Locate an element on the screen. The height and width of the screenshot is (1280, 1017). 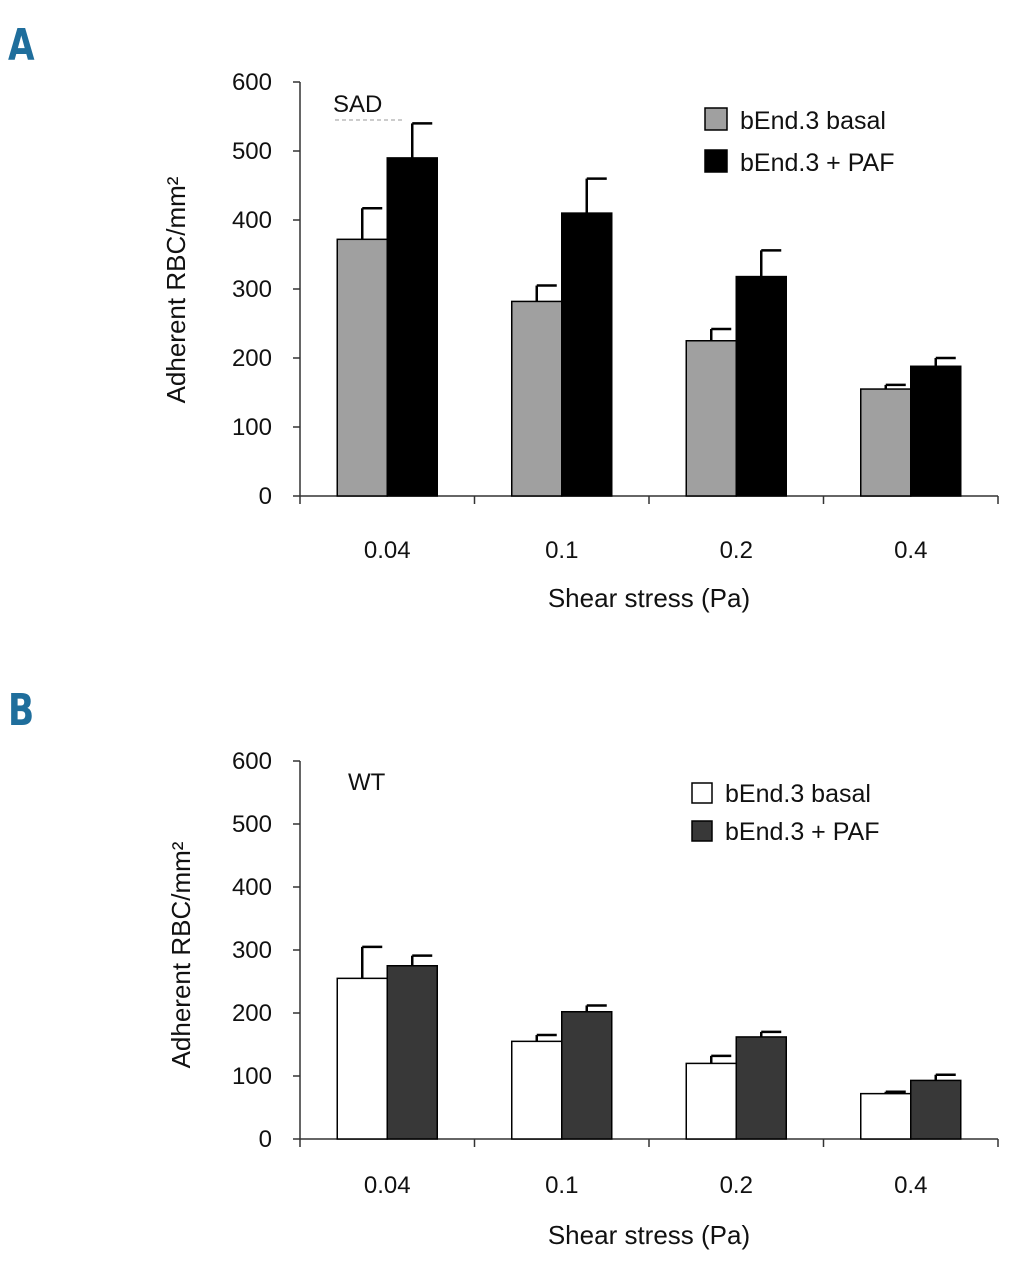
group-annotation: WT is located at coordinates (367, 782).